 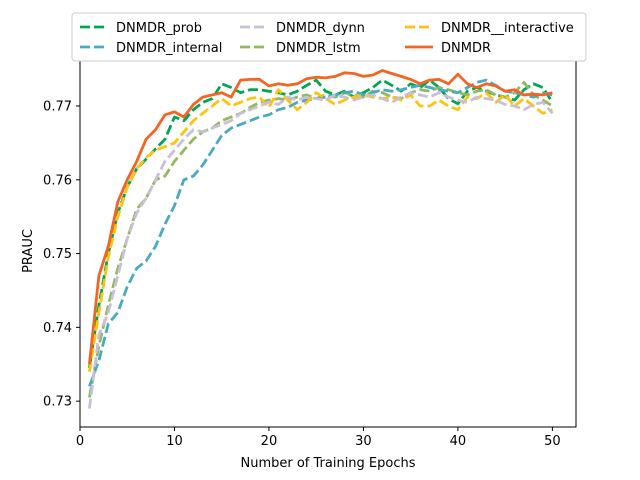 I want to click on legend-label: DNMDR_internal, so click(x=169, y=48).